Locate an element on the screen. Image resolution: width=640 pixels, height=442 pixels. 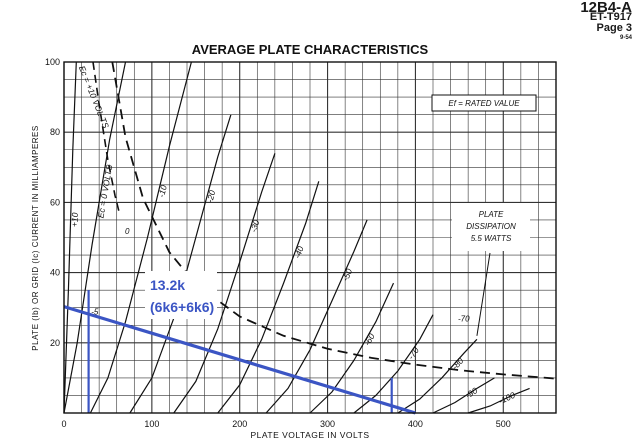
chart-title: AVERAGE PLATE CHARACTERISTICS is located at coordinates (310, 49).